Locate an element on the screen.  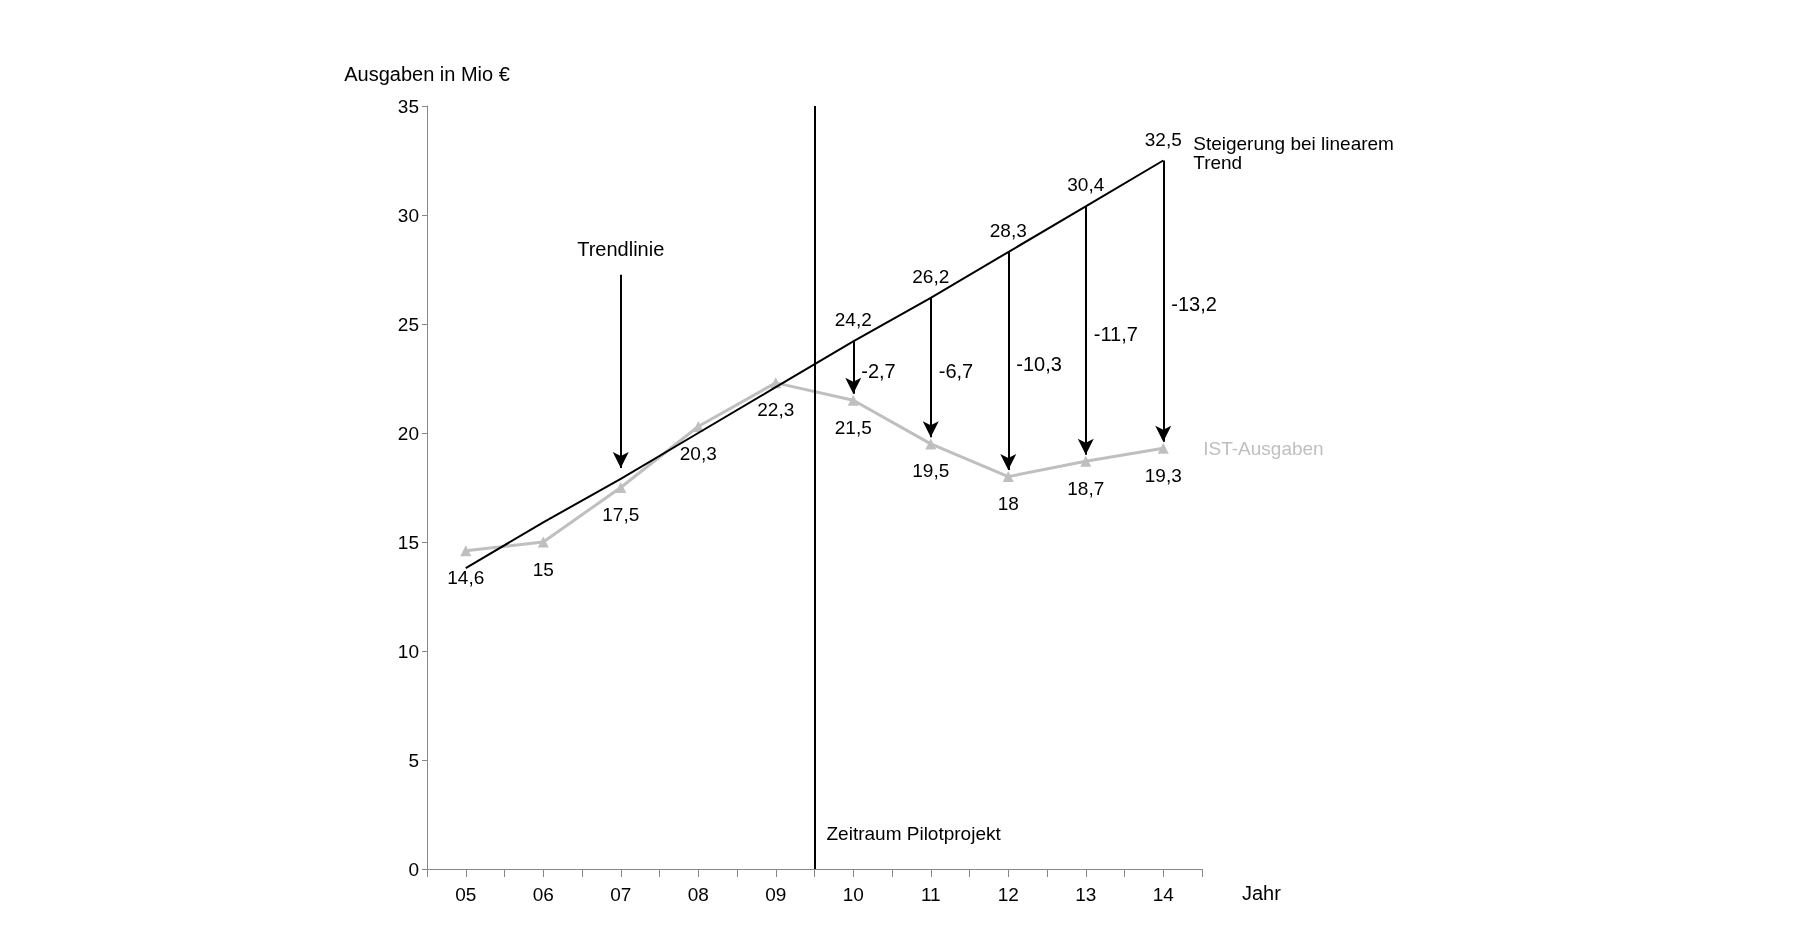
annotation: Trendlinie is located at coordinates (621, 248).